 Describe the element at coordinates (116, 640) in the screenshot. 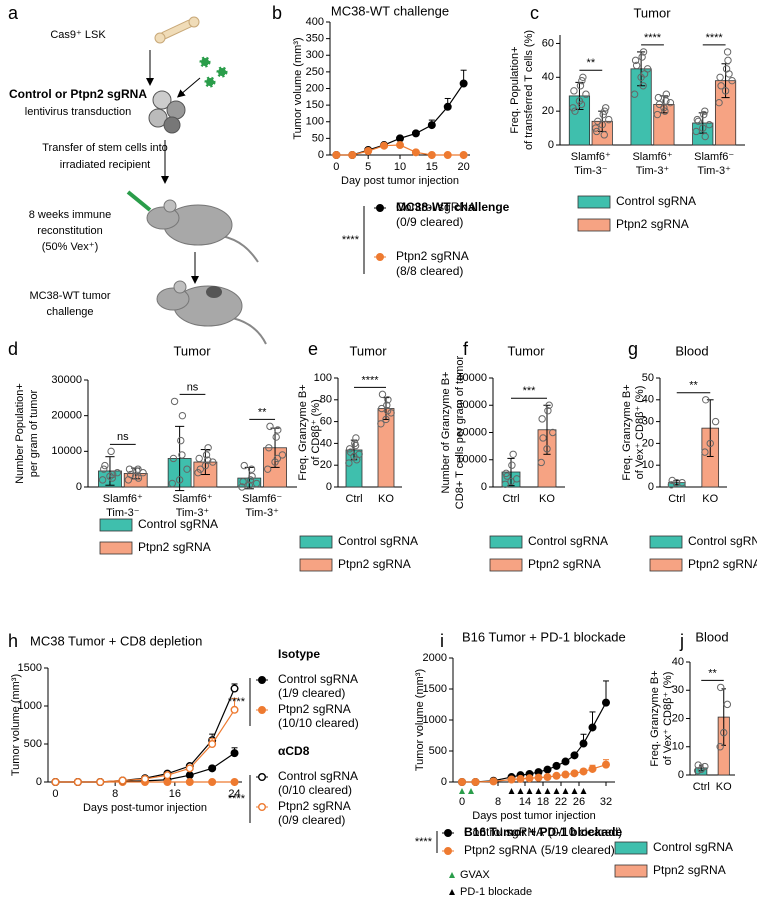

I see `chart-title: MC38 Tumor + CD8 depletion` at that location.